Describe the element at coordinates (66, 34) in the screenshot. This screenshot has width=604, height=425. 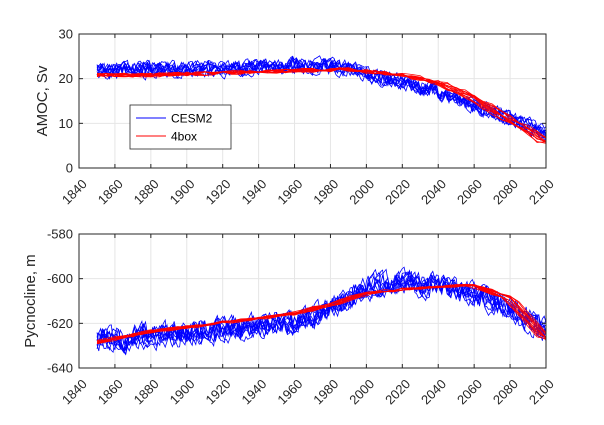
I see `y-tick-label: 30` at that location.